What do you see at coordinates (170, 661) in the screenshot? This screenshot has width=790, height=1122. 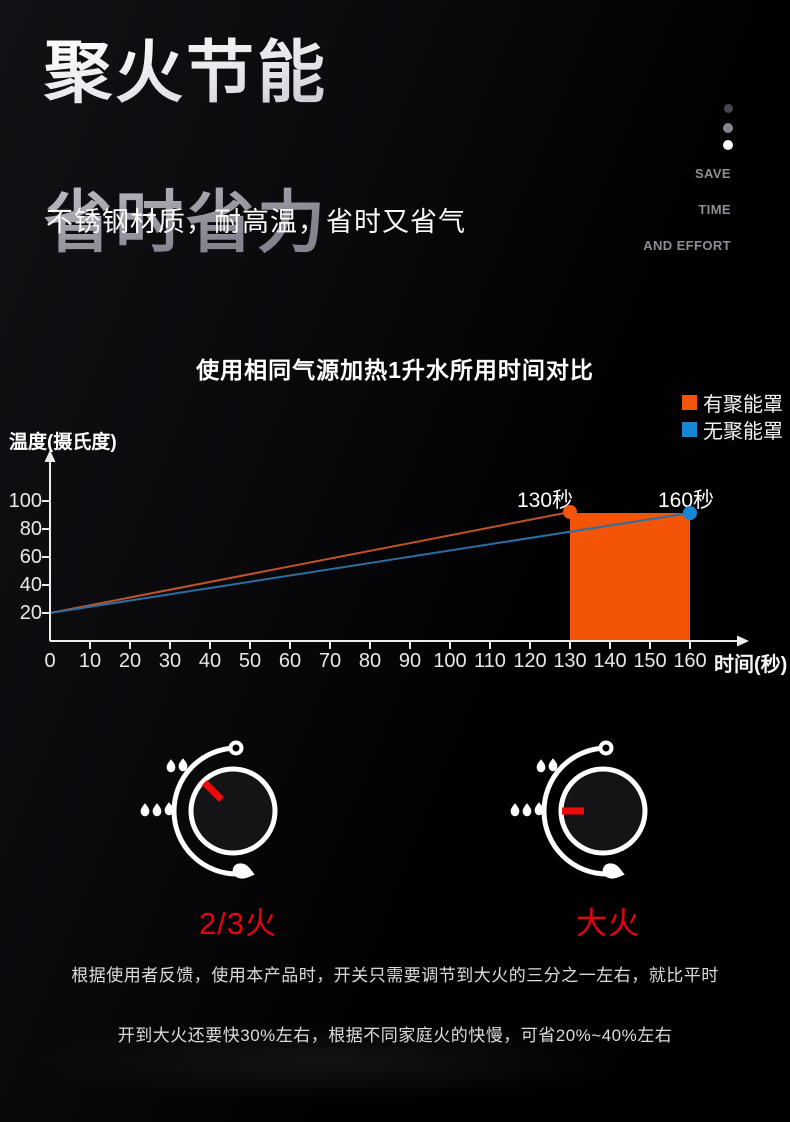 I see `x-tick-label: 30` at bounding box center [170, 661].